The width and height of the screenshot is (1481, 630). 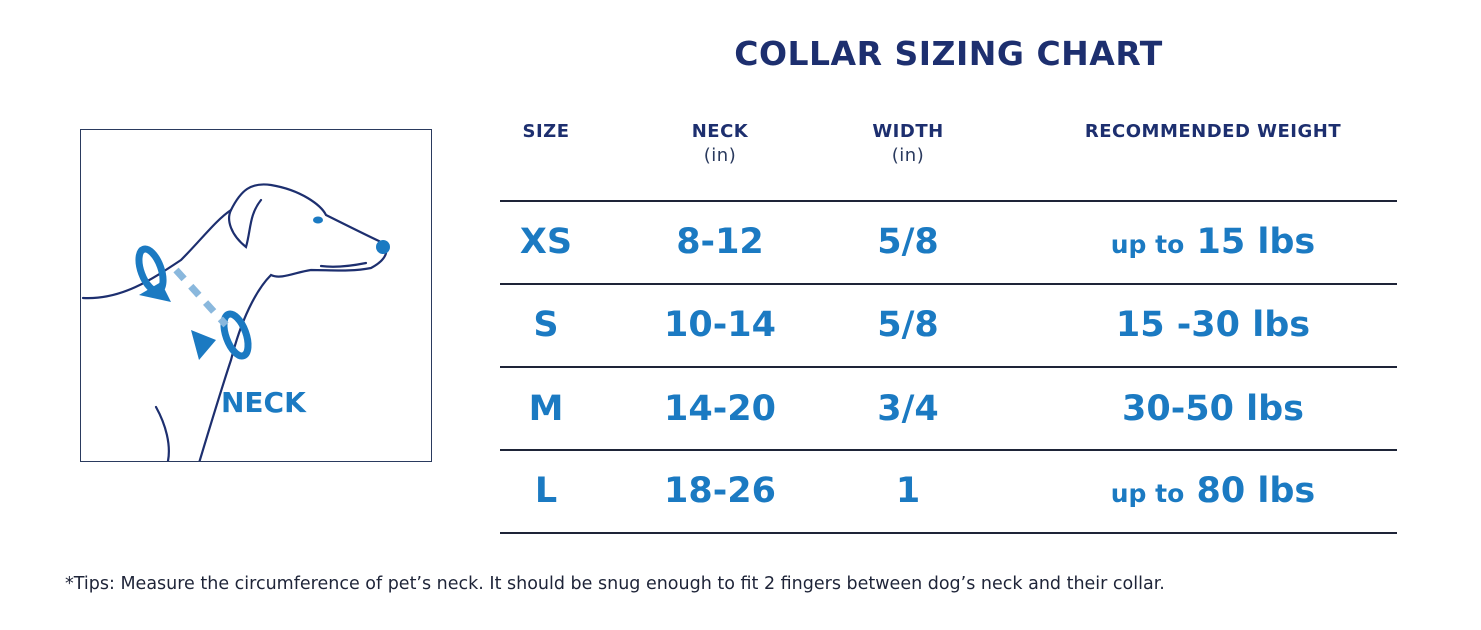 I want to click on header-label: SIZE, so click(x=546, y=131).